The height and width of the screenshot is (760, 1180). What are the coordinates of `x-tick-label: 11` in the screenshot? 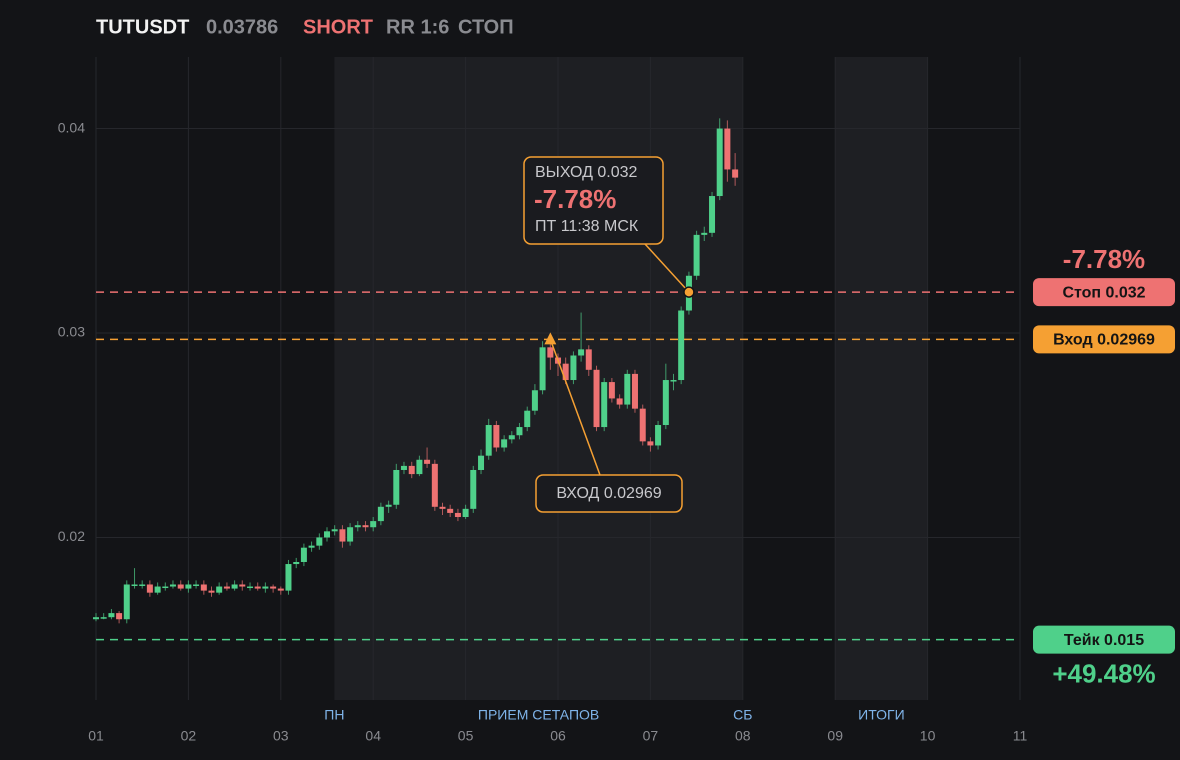 It's located at (1020, 736).